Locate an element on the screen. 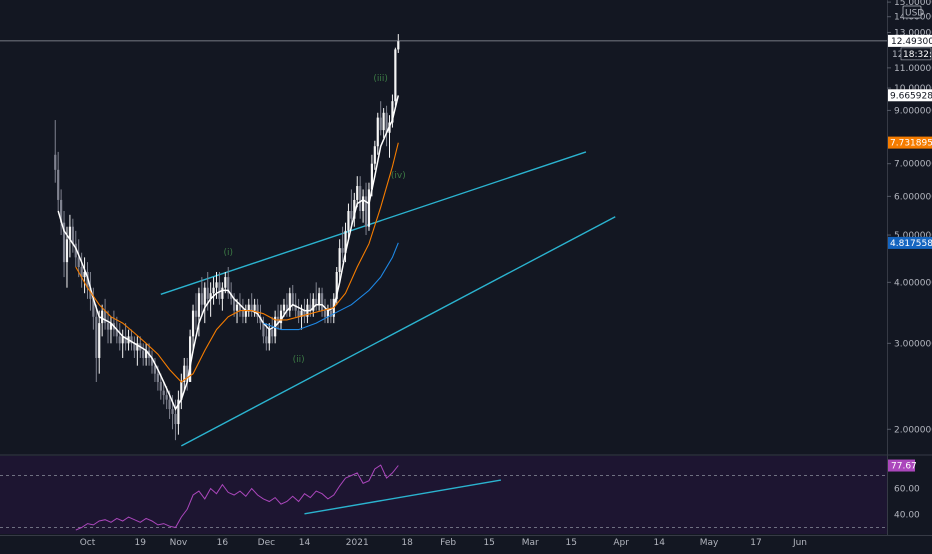  price-tick-label: 13.00000000 is located at coordinates (913, 33).